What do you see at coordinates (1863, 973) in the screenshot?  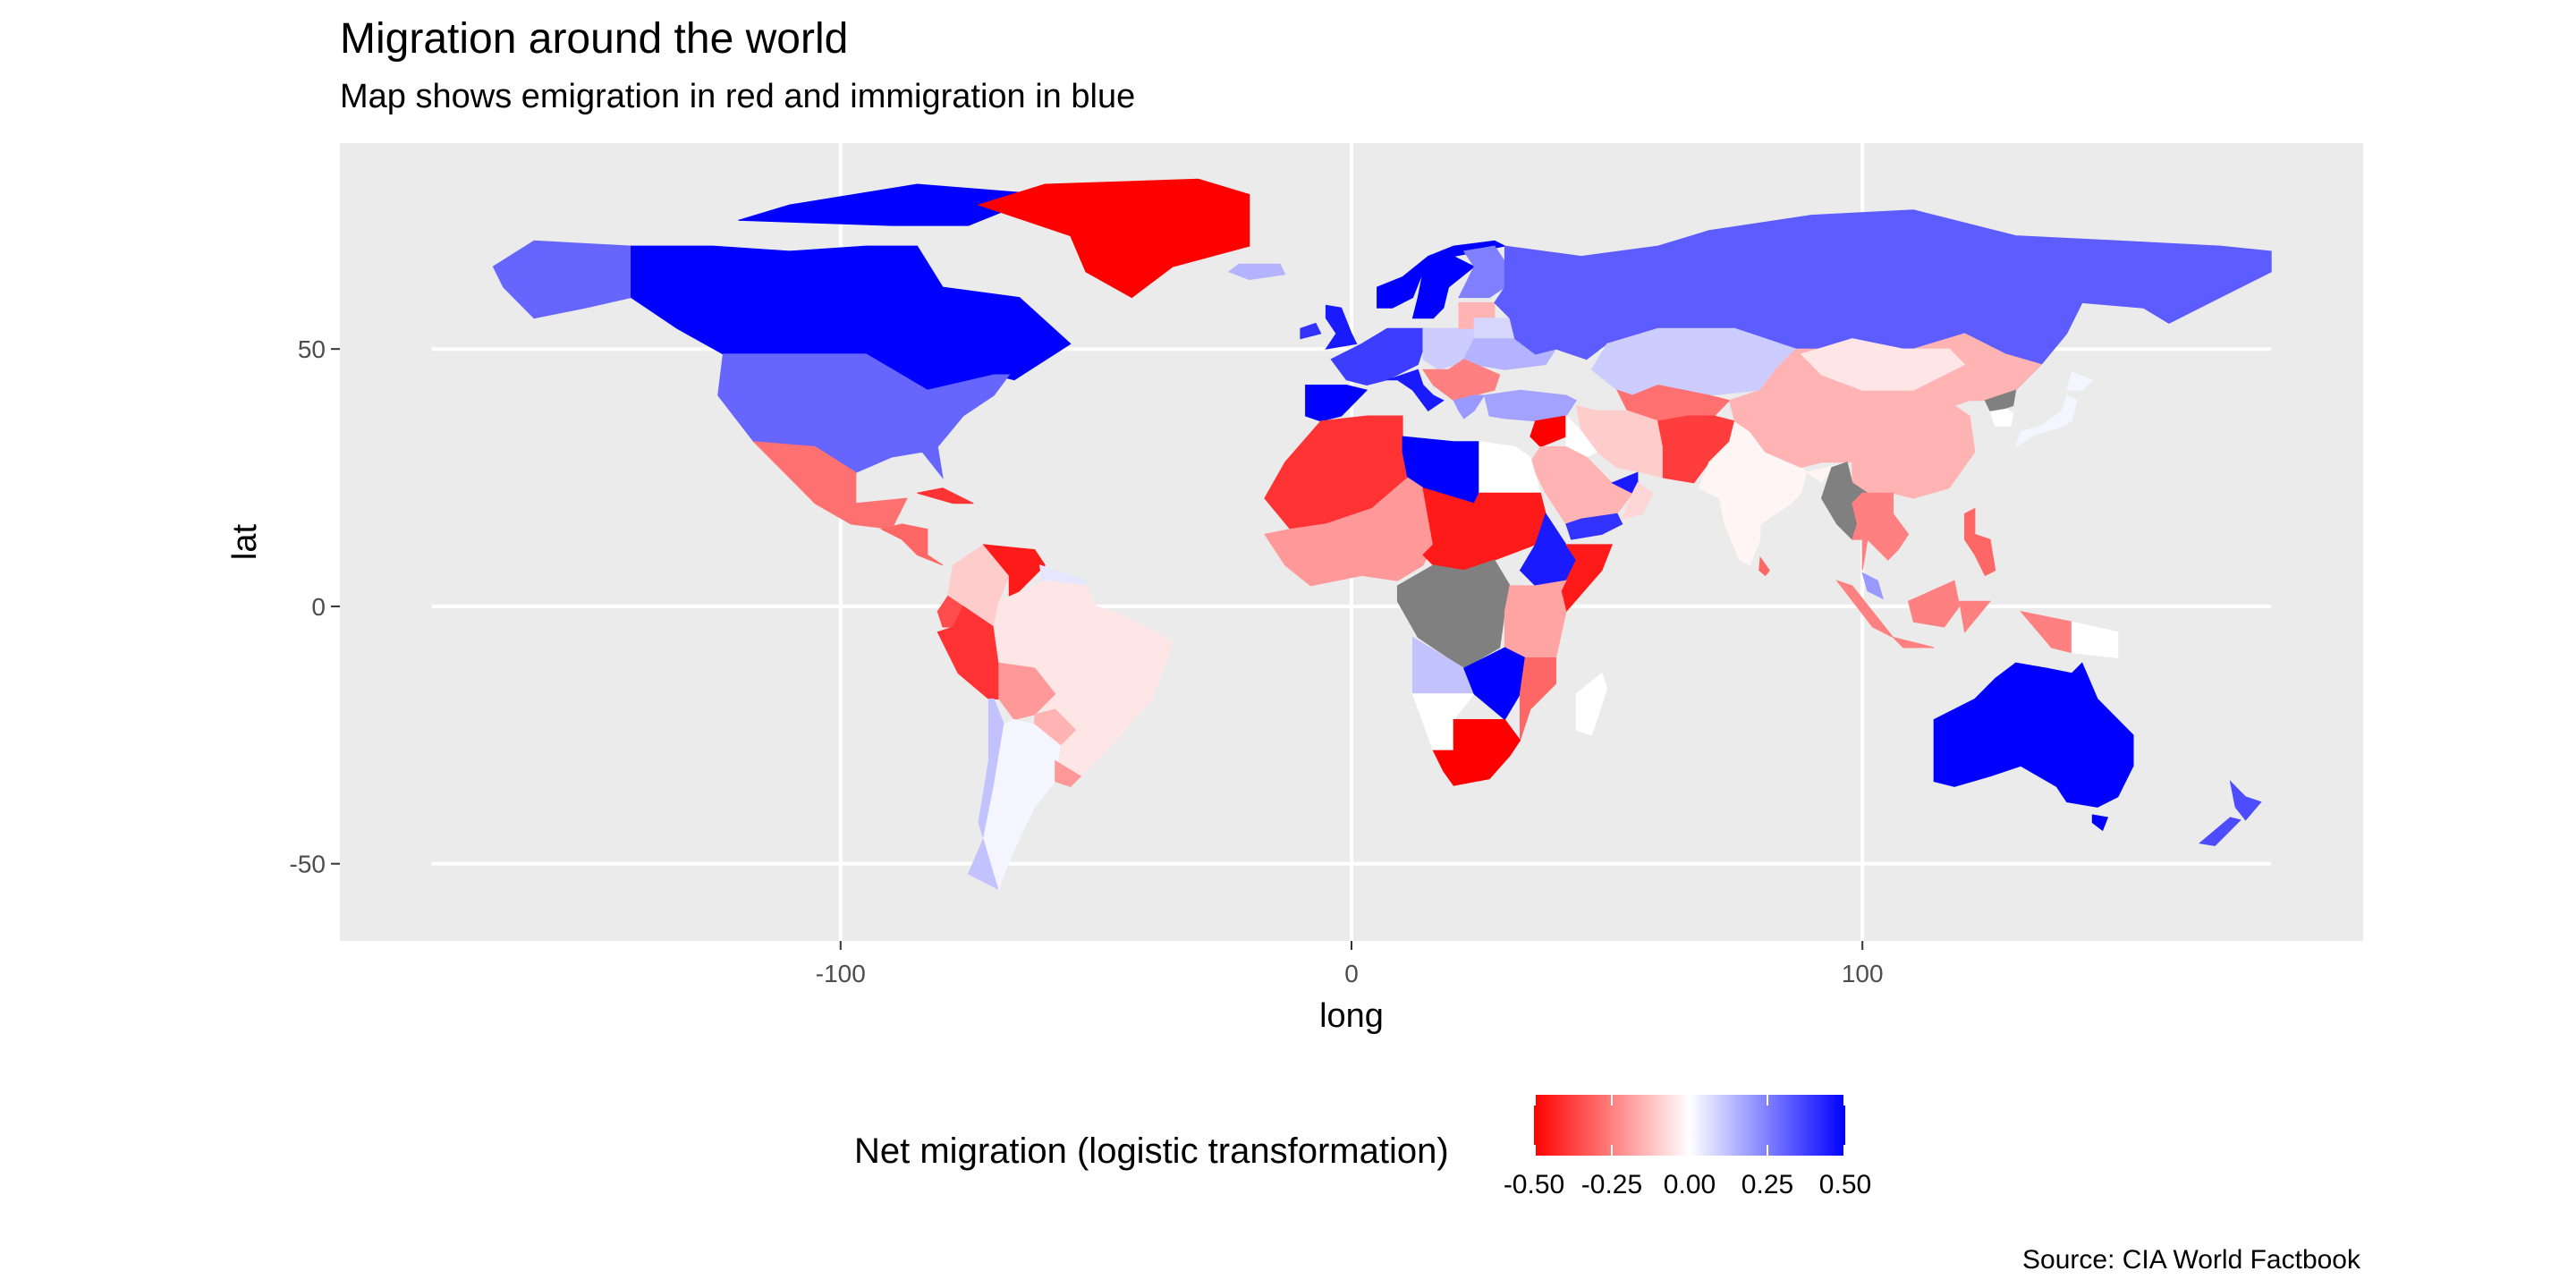 I see `x-tick-label: 100` at bounding box center [1863, 973].